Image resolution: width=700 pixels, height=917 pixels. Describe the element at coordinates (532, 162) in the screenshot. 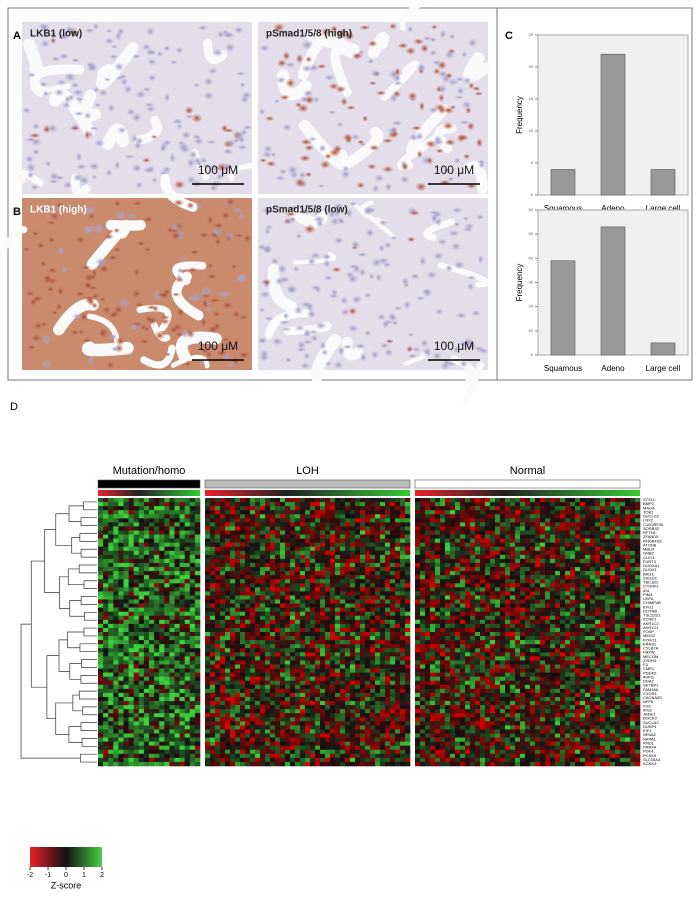

I see `y-tick-label: 5` at that location.